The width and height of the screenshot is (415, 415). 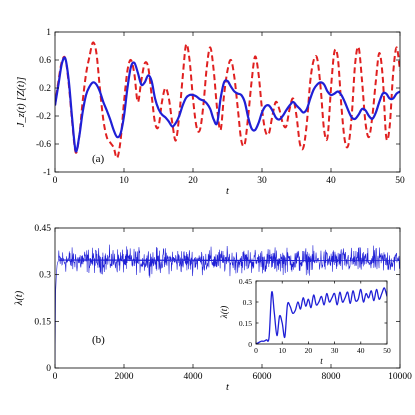 What do you see at coordinates (228, 191) in the screenshot?
I see `x-axis-label-a: t` at bounding box center [228, 191].